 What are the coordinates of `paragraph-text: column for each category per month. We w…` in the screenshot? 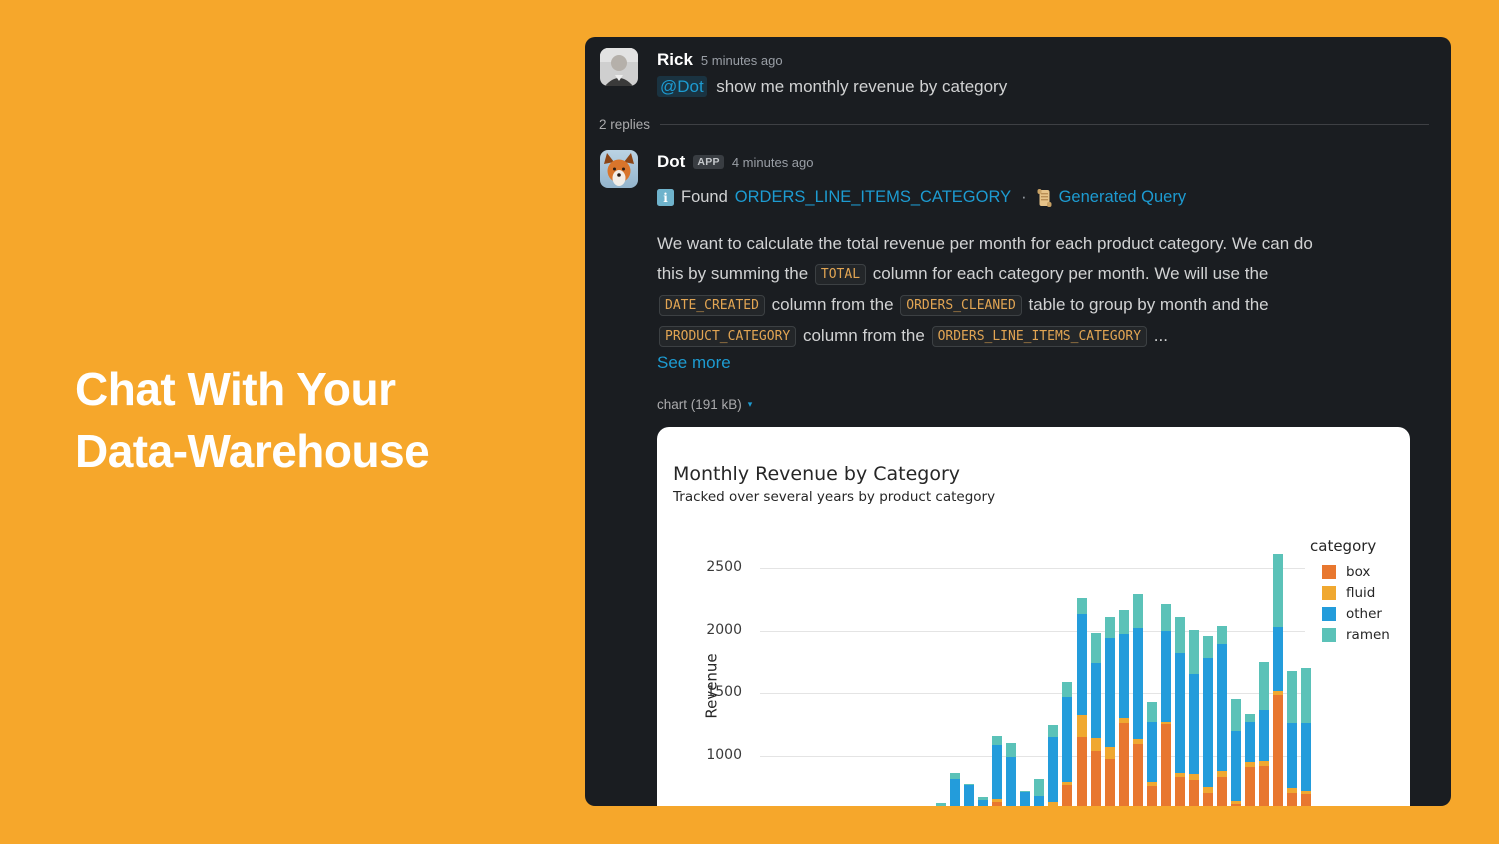 It's located at (1068, 273).